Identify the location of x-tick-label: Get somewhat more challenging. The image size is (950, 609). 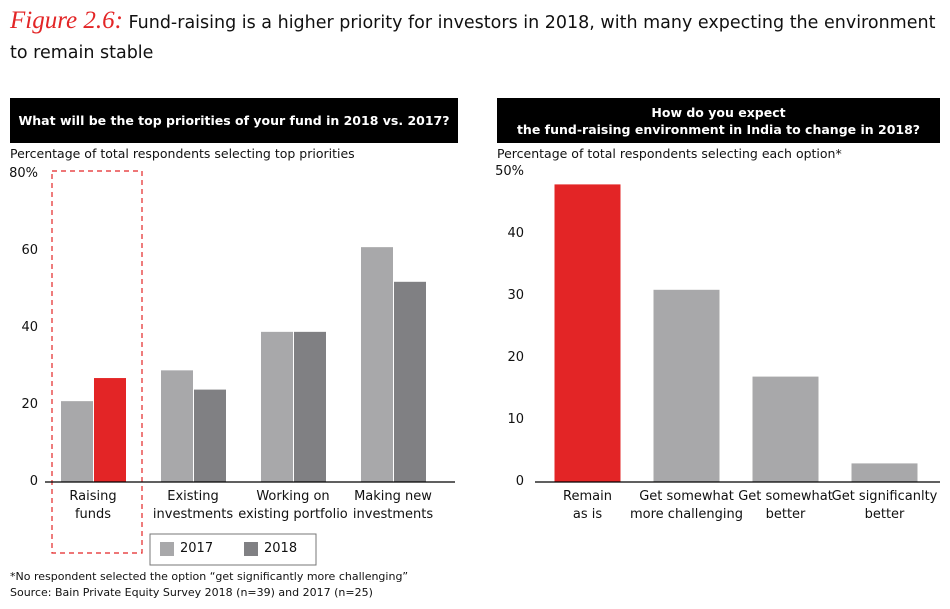
(686, 505).